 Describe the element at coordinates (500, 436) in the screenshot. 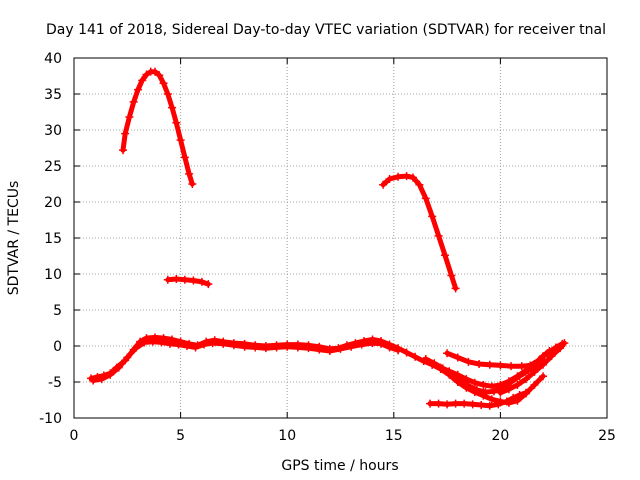

I see `x-tick-label: 20` at that location.